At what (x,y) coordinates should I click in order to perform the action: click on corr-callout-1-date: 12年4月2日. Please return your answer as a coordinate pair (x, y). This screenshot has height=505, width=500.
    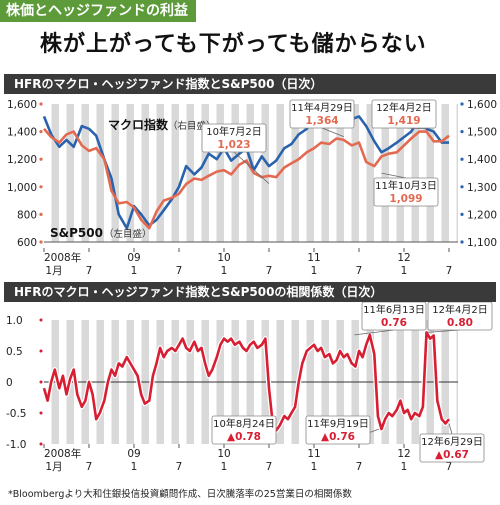
    Looking at the image, I should click on (459, 309).